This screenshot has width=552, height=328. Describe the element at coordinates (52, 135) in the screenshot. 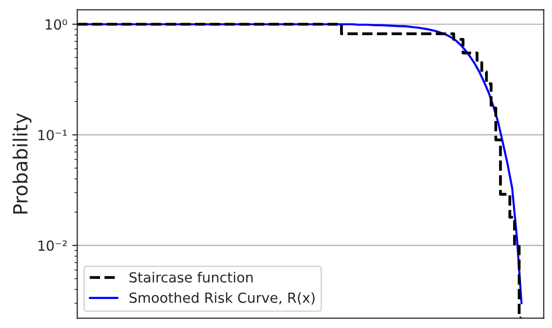

I see `y-tick-label: 10⁻¹` at that location.